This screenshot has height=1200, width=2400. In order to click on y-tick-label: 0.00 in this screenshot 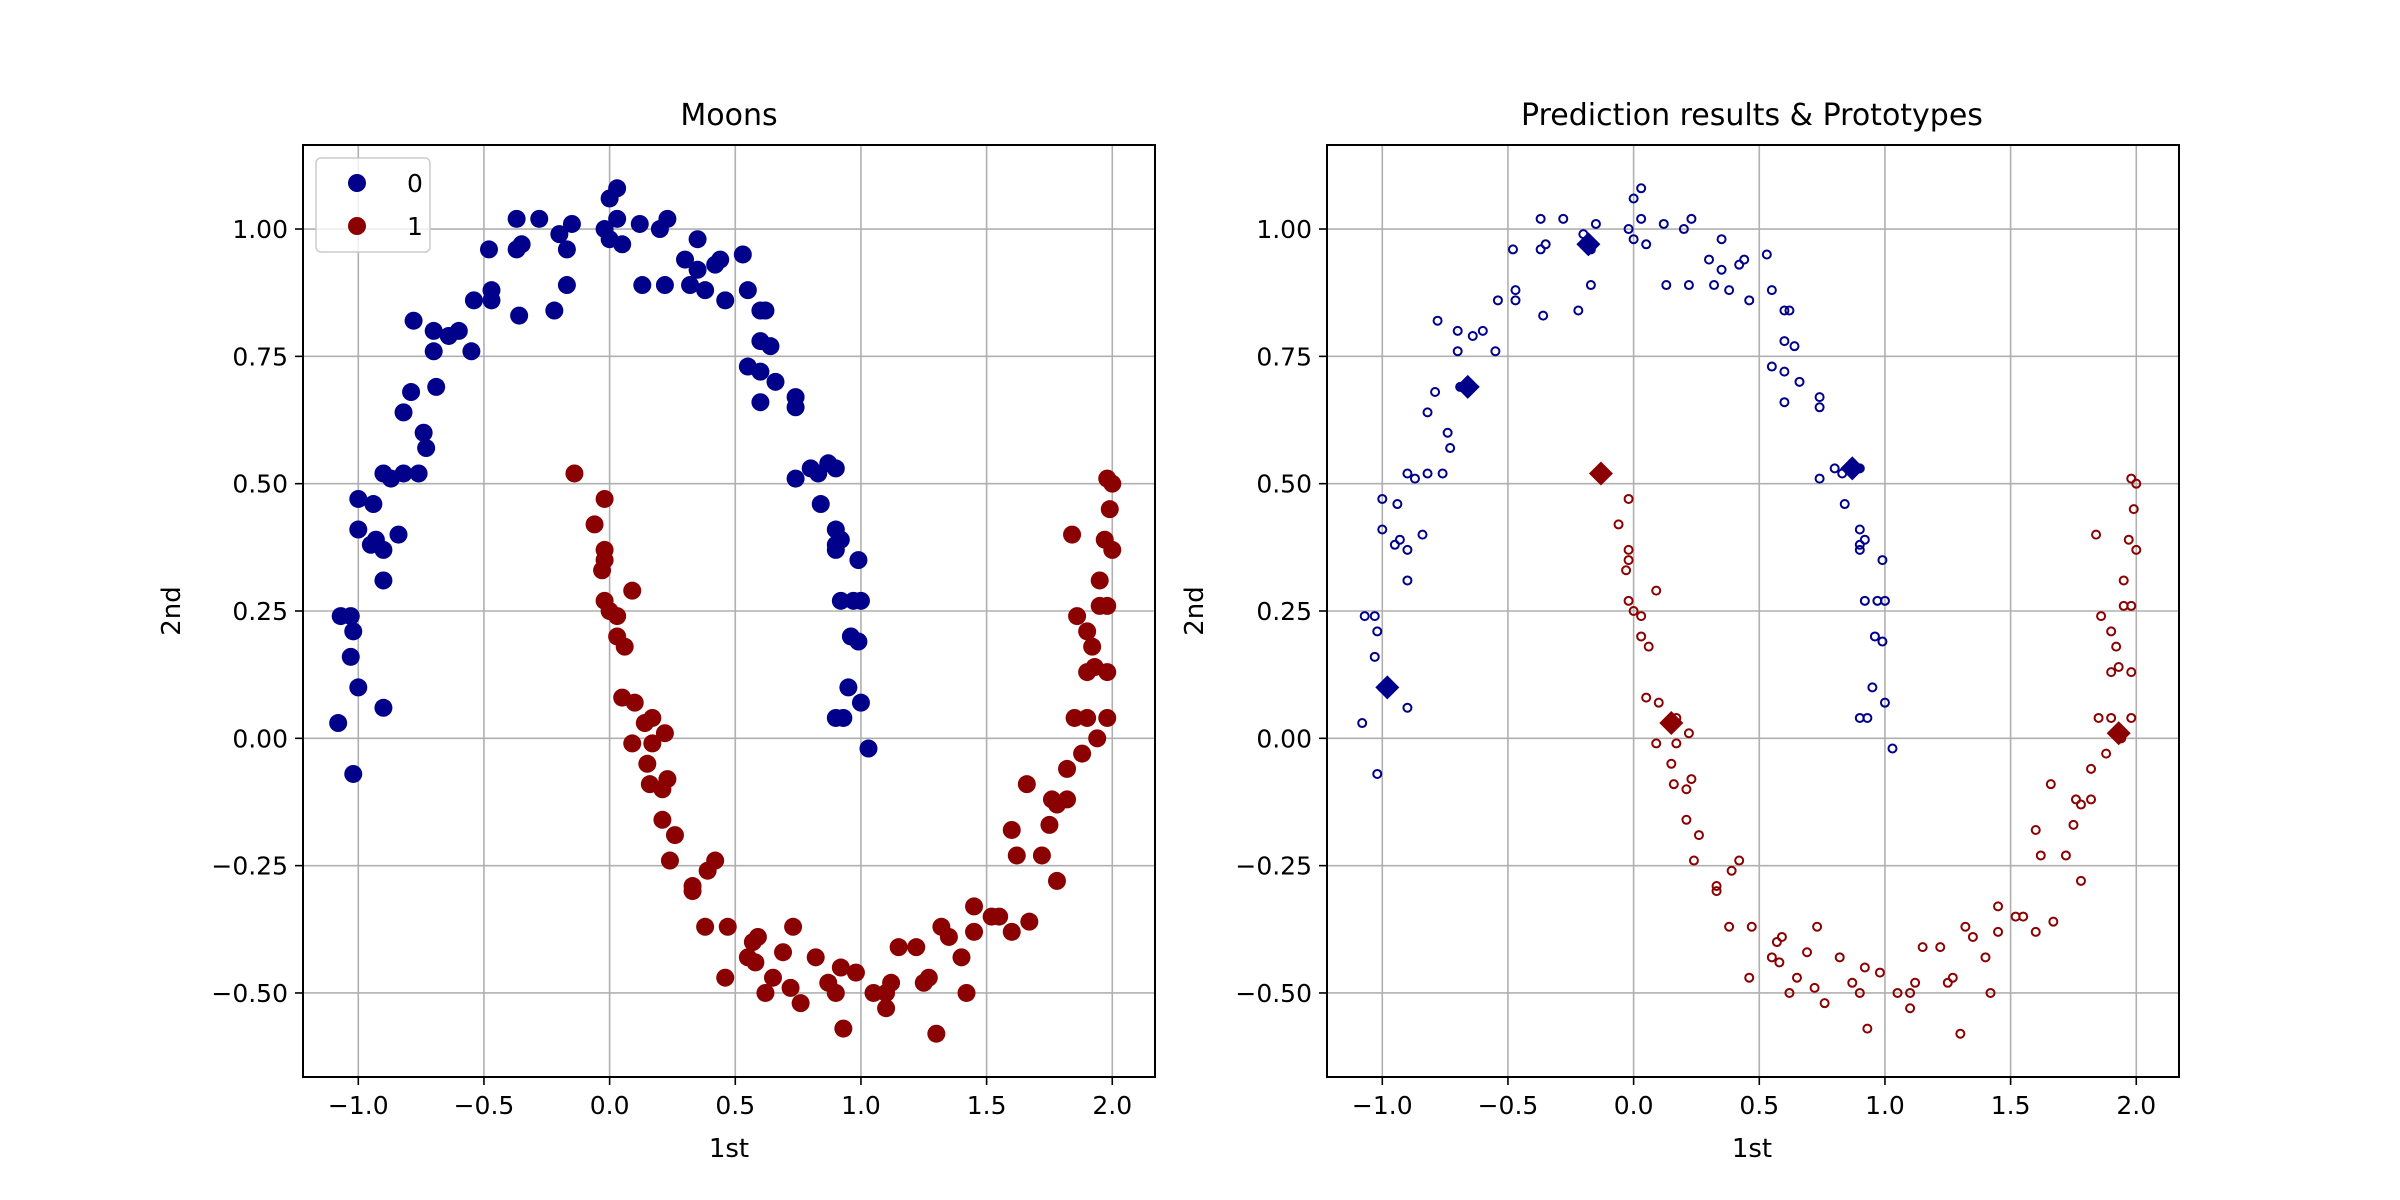, I will do `click(1284, 738)`.